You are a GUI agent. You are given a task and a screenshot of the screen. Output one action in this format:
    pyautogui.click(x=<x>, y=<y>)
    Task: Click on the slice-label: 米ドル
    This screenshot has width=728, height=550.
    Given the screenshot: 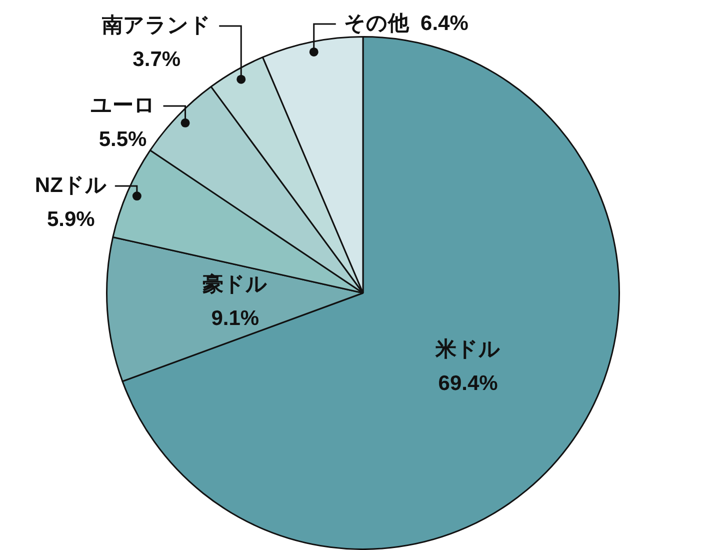 What is the action you would take?
    pyautogui.click(x=467, y=350)
    